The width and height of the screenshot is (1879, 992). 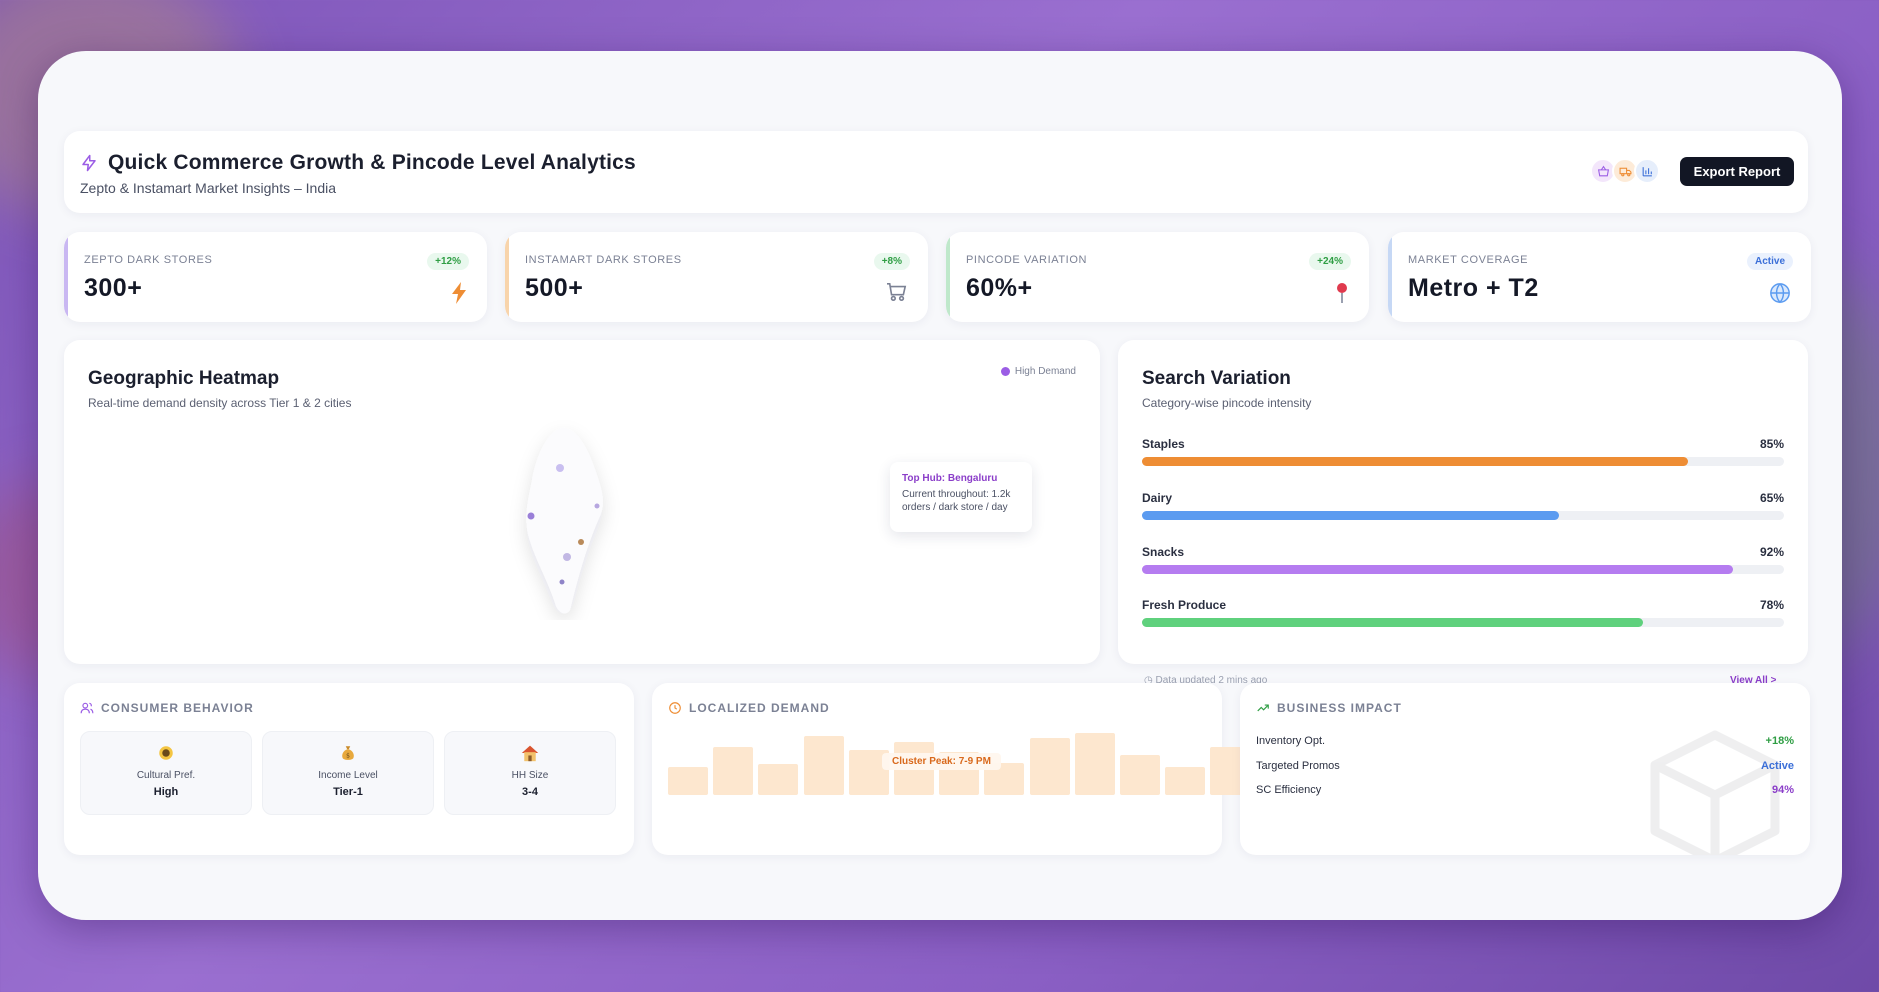 I want to click on stat-badge: +12%, so click(x=448, y=261).